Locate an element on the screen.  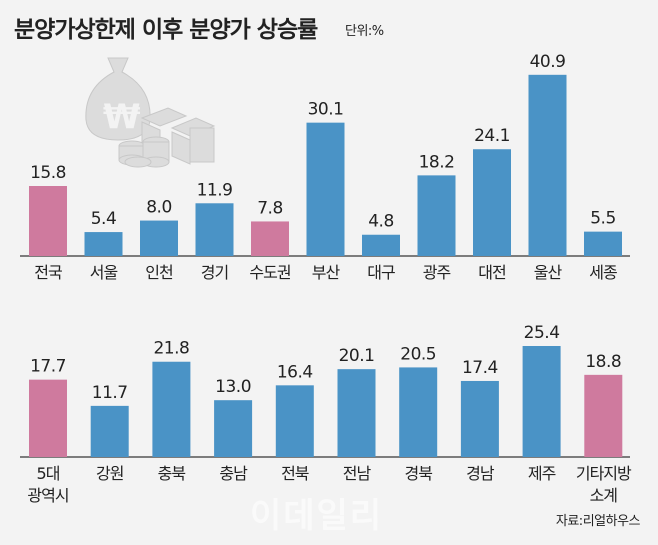
source-note: 자료:리얼하우스 is located at coordinates (598, 521).